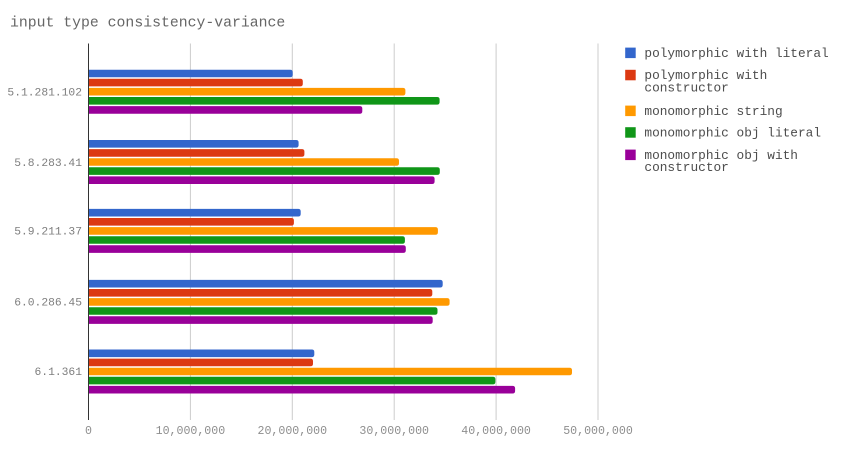 This screenshot has height=458, width=854. Describe the element at coordinates (598, 431) in the screenshot. I see `svg-text: 50,000,000` at that location.